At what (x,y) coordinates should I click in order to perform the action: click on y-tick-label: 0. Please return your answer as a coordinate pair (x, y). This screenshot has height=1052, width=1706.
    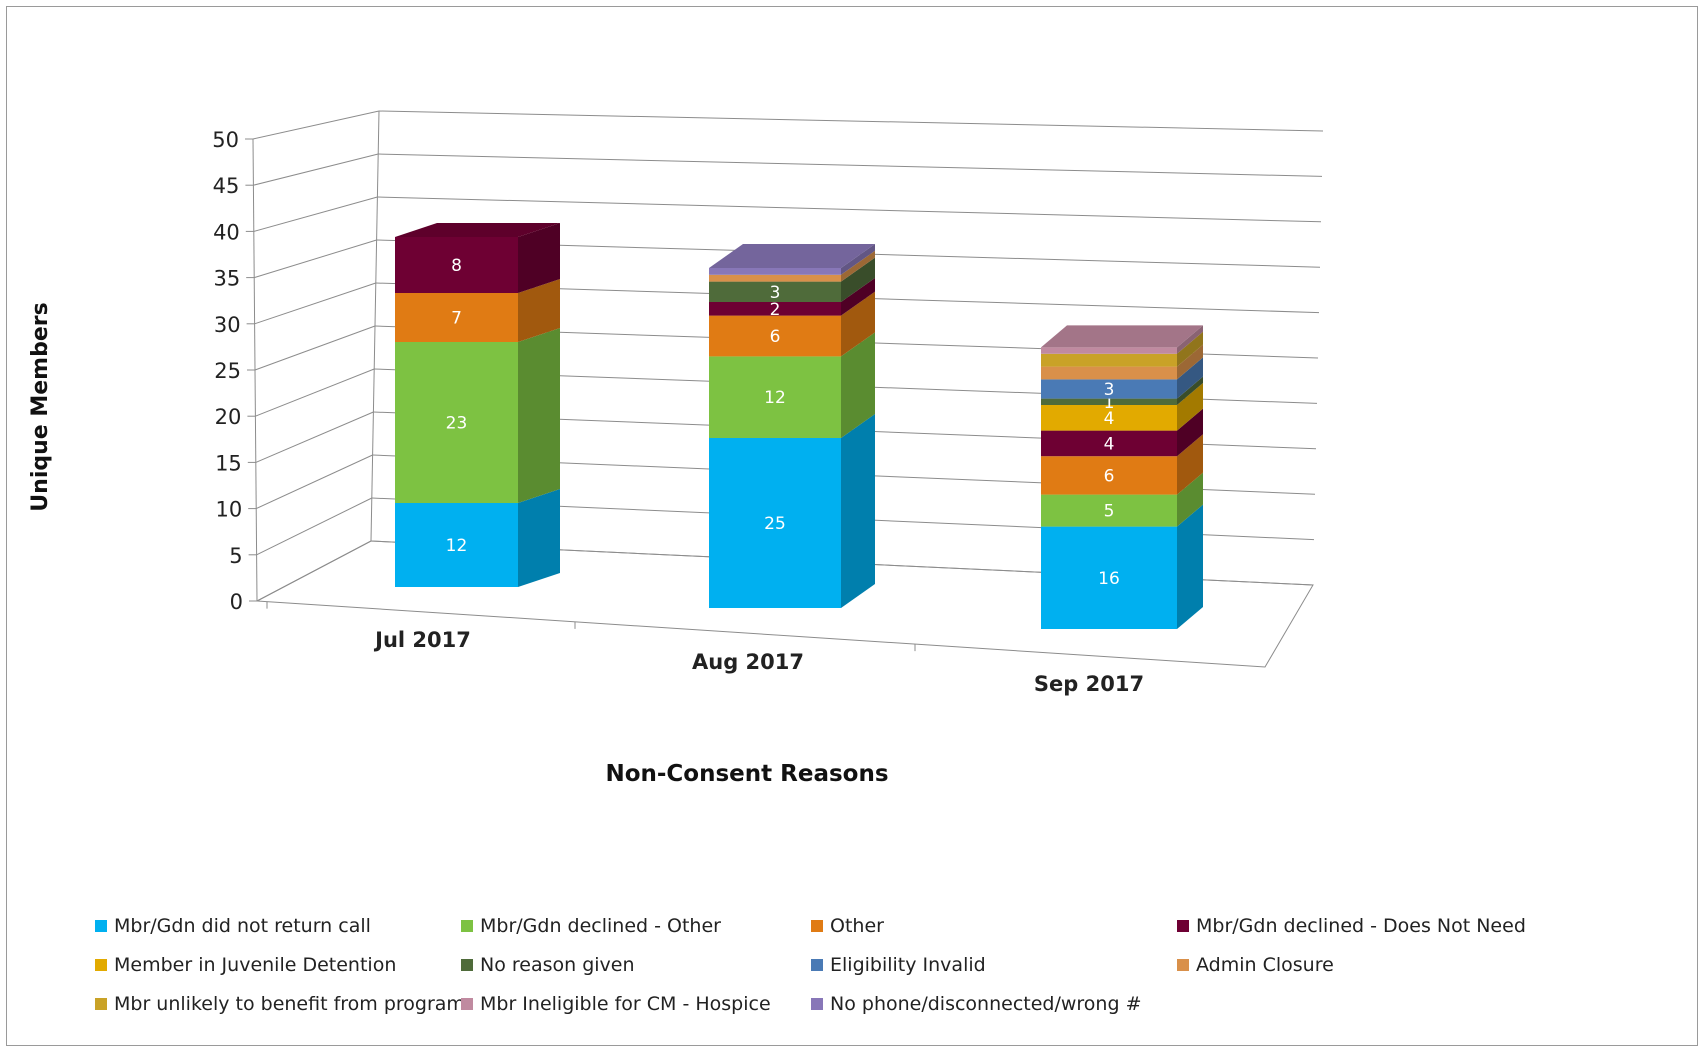
    Looking at the image, I should click on (236, 602).